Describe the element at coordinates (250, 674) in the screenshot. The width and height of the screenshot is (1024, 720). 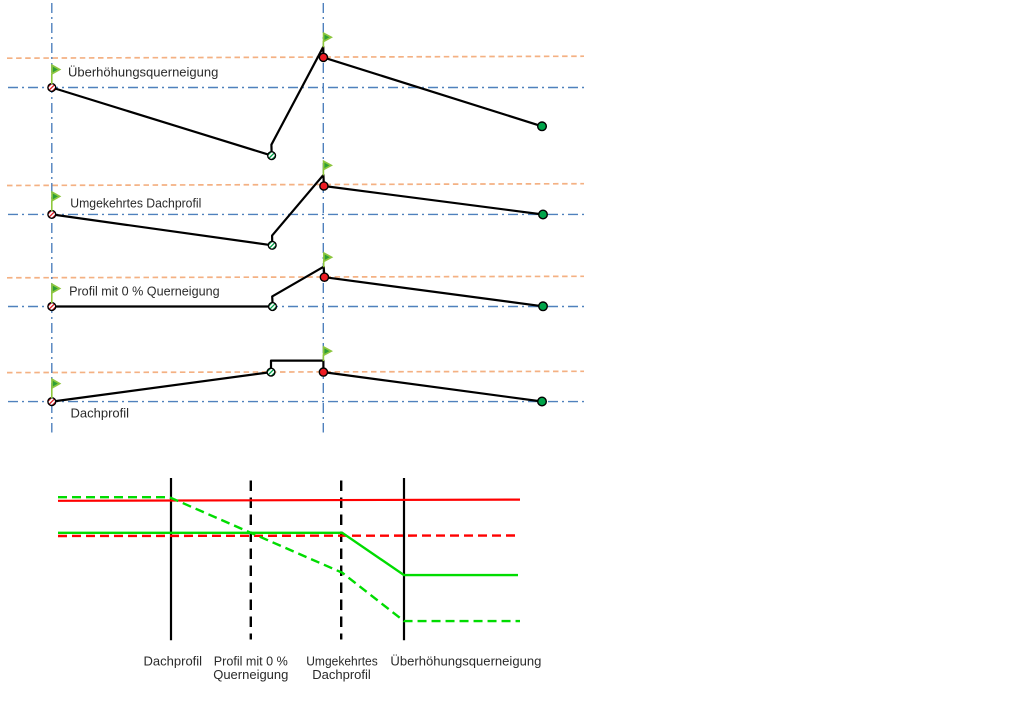
I see `svg-text: Querneigung` at that location.